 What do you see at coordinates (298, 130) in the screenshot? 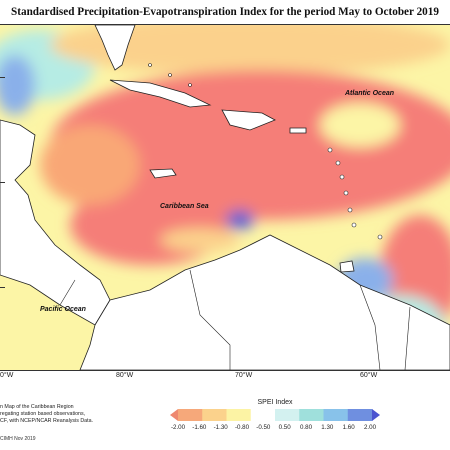
I see `land-puerto-rico` at bounding box center [298, 130].